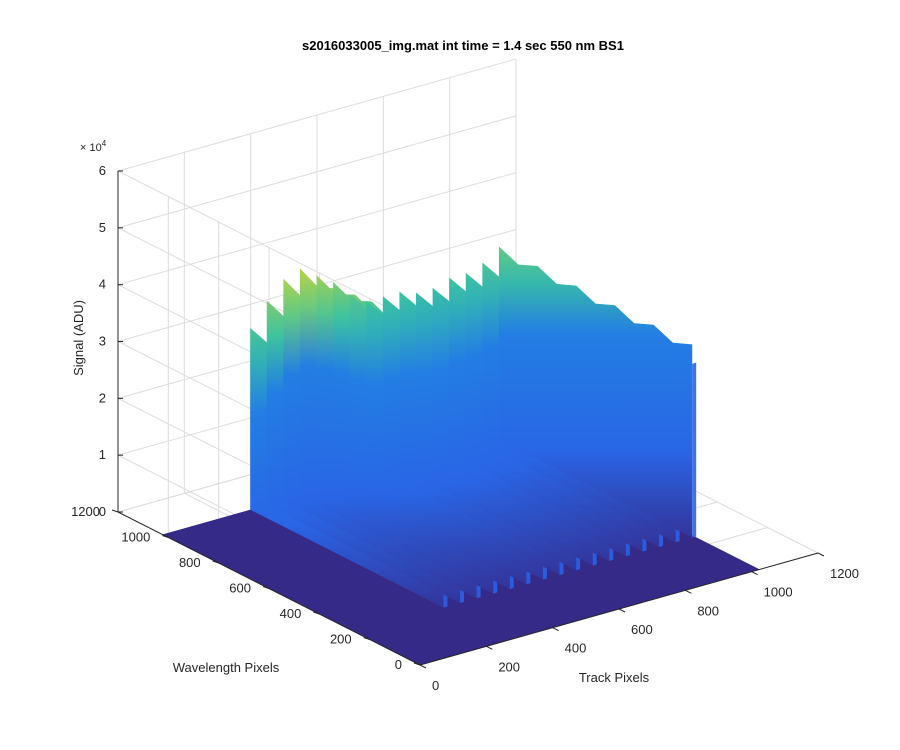  What do you see at coordinates (102, 170) in the screenshot?
I see `z-tick-label: 6` at bounding box center [102, 170].